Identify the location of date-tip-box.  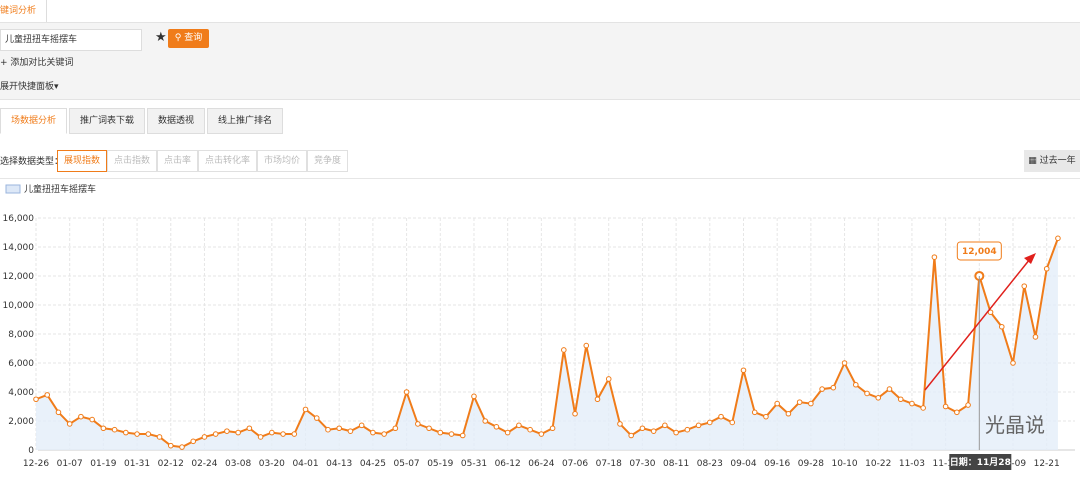
(980, 462).